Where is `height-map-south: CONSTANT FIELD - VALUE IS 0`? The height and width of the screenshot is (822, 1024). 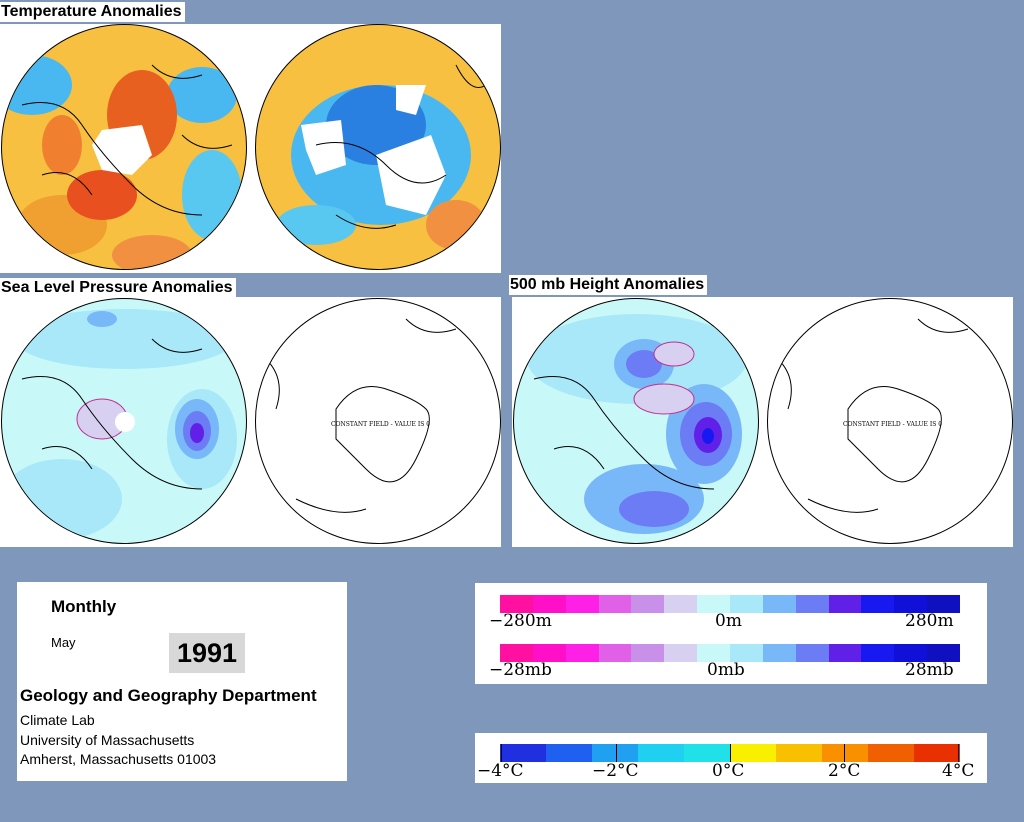 height-map-south: CONSTANT FIELD - VALUE IS 0 is located at coordinates (890, 421).